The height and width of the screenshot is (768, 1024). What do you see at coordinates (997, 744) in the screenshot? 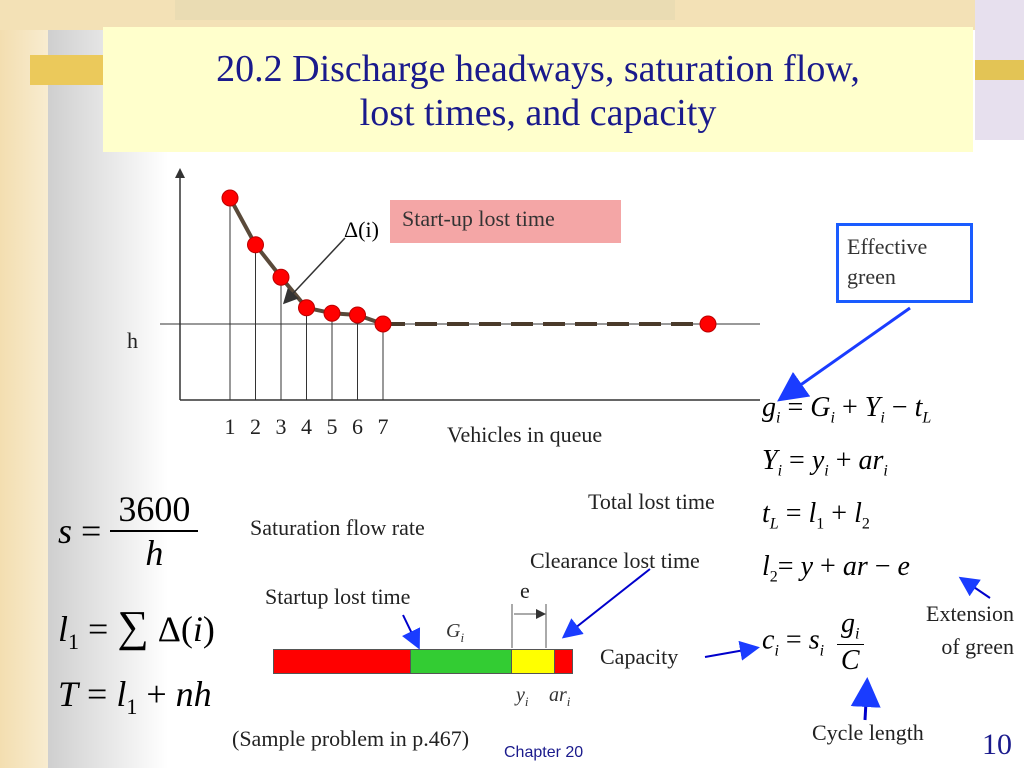
I see `page-number: 10` at bounding box center [997, 744].